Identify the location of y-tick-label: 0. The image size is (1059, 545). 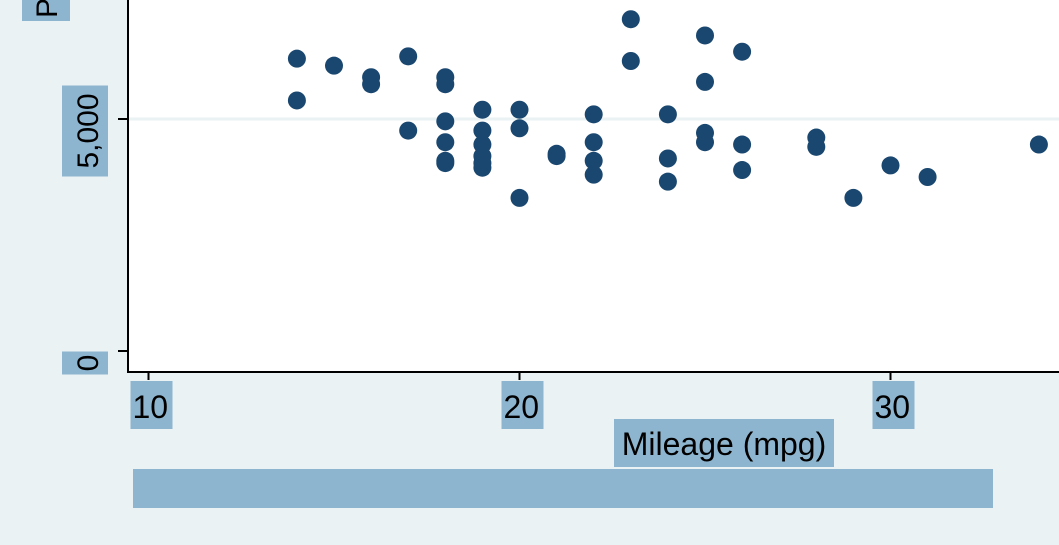
(88, 363).